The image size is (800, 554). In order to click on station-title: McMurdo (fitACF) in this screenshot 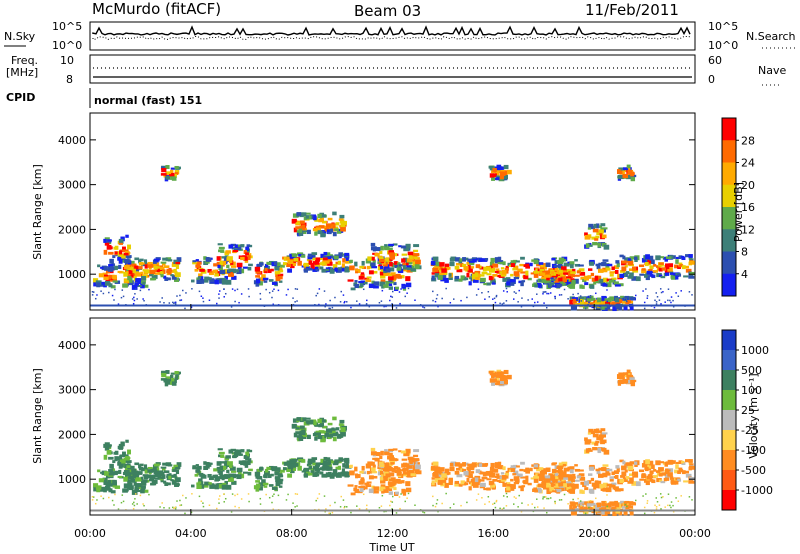, I will do `click(156, 9)`.